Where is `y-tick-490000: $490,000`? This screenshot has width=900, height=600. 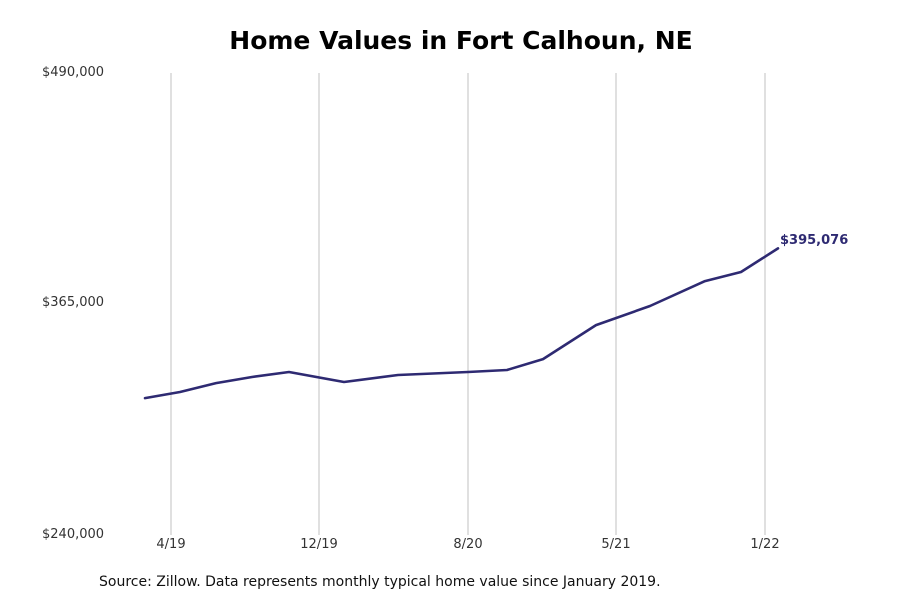 y-tick-490000: $490,000 is located at coordinates (73, 72).